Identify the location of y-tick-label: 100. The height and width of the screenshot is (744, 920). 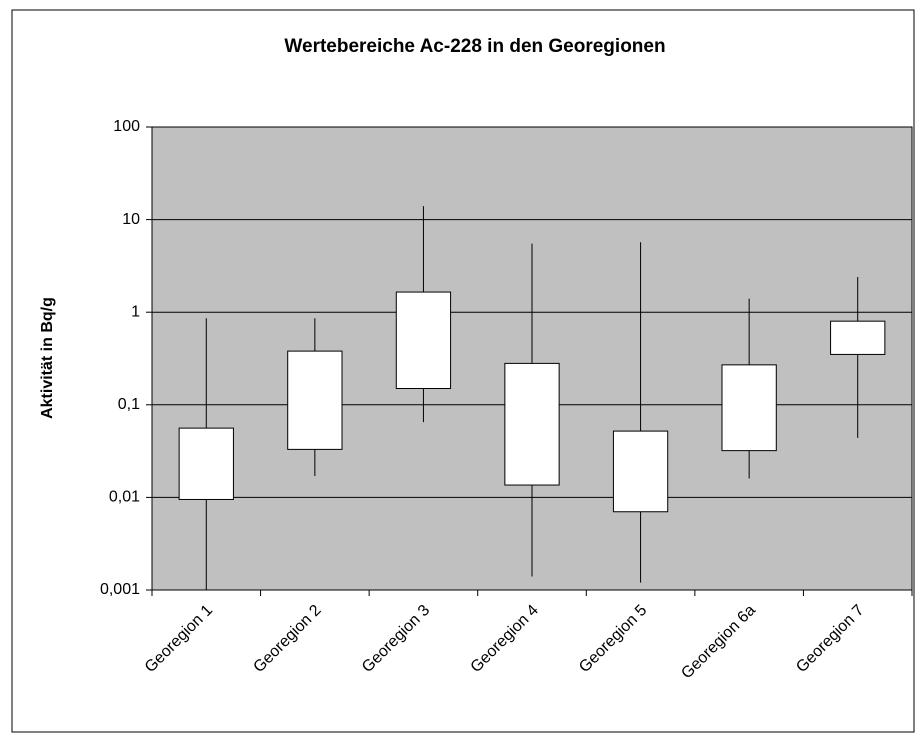
(126, 126).